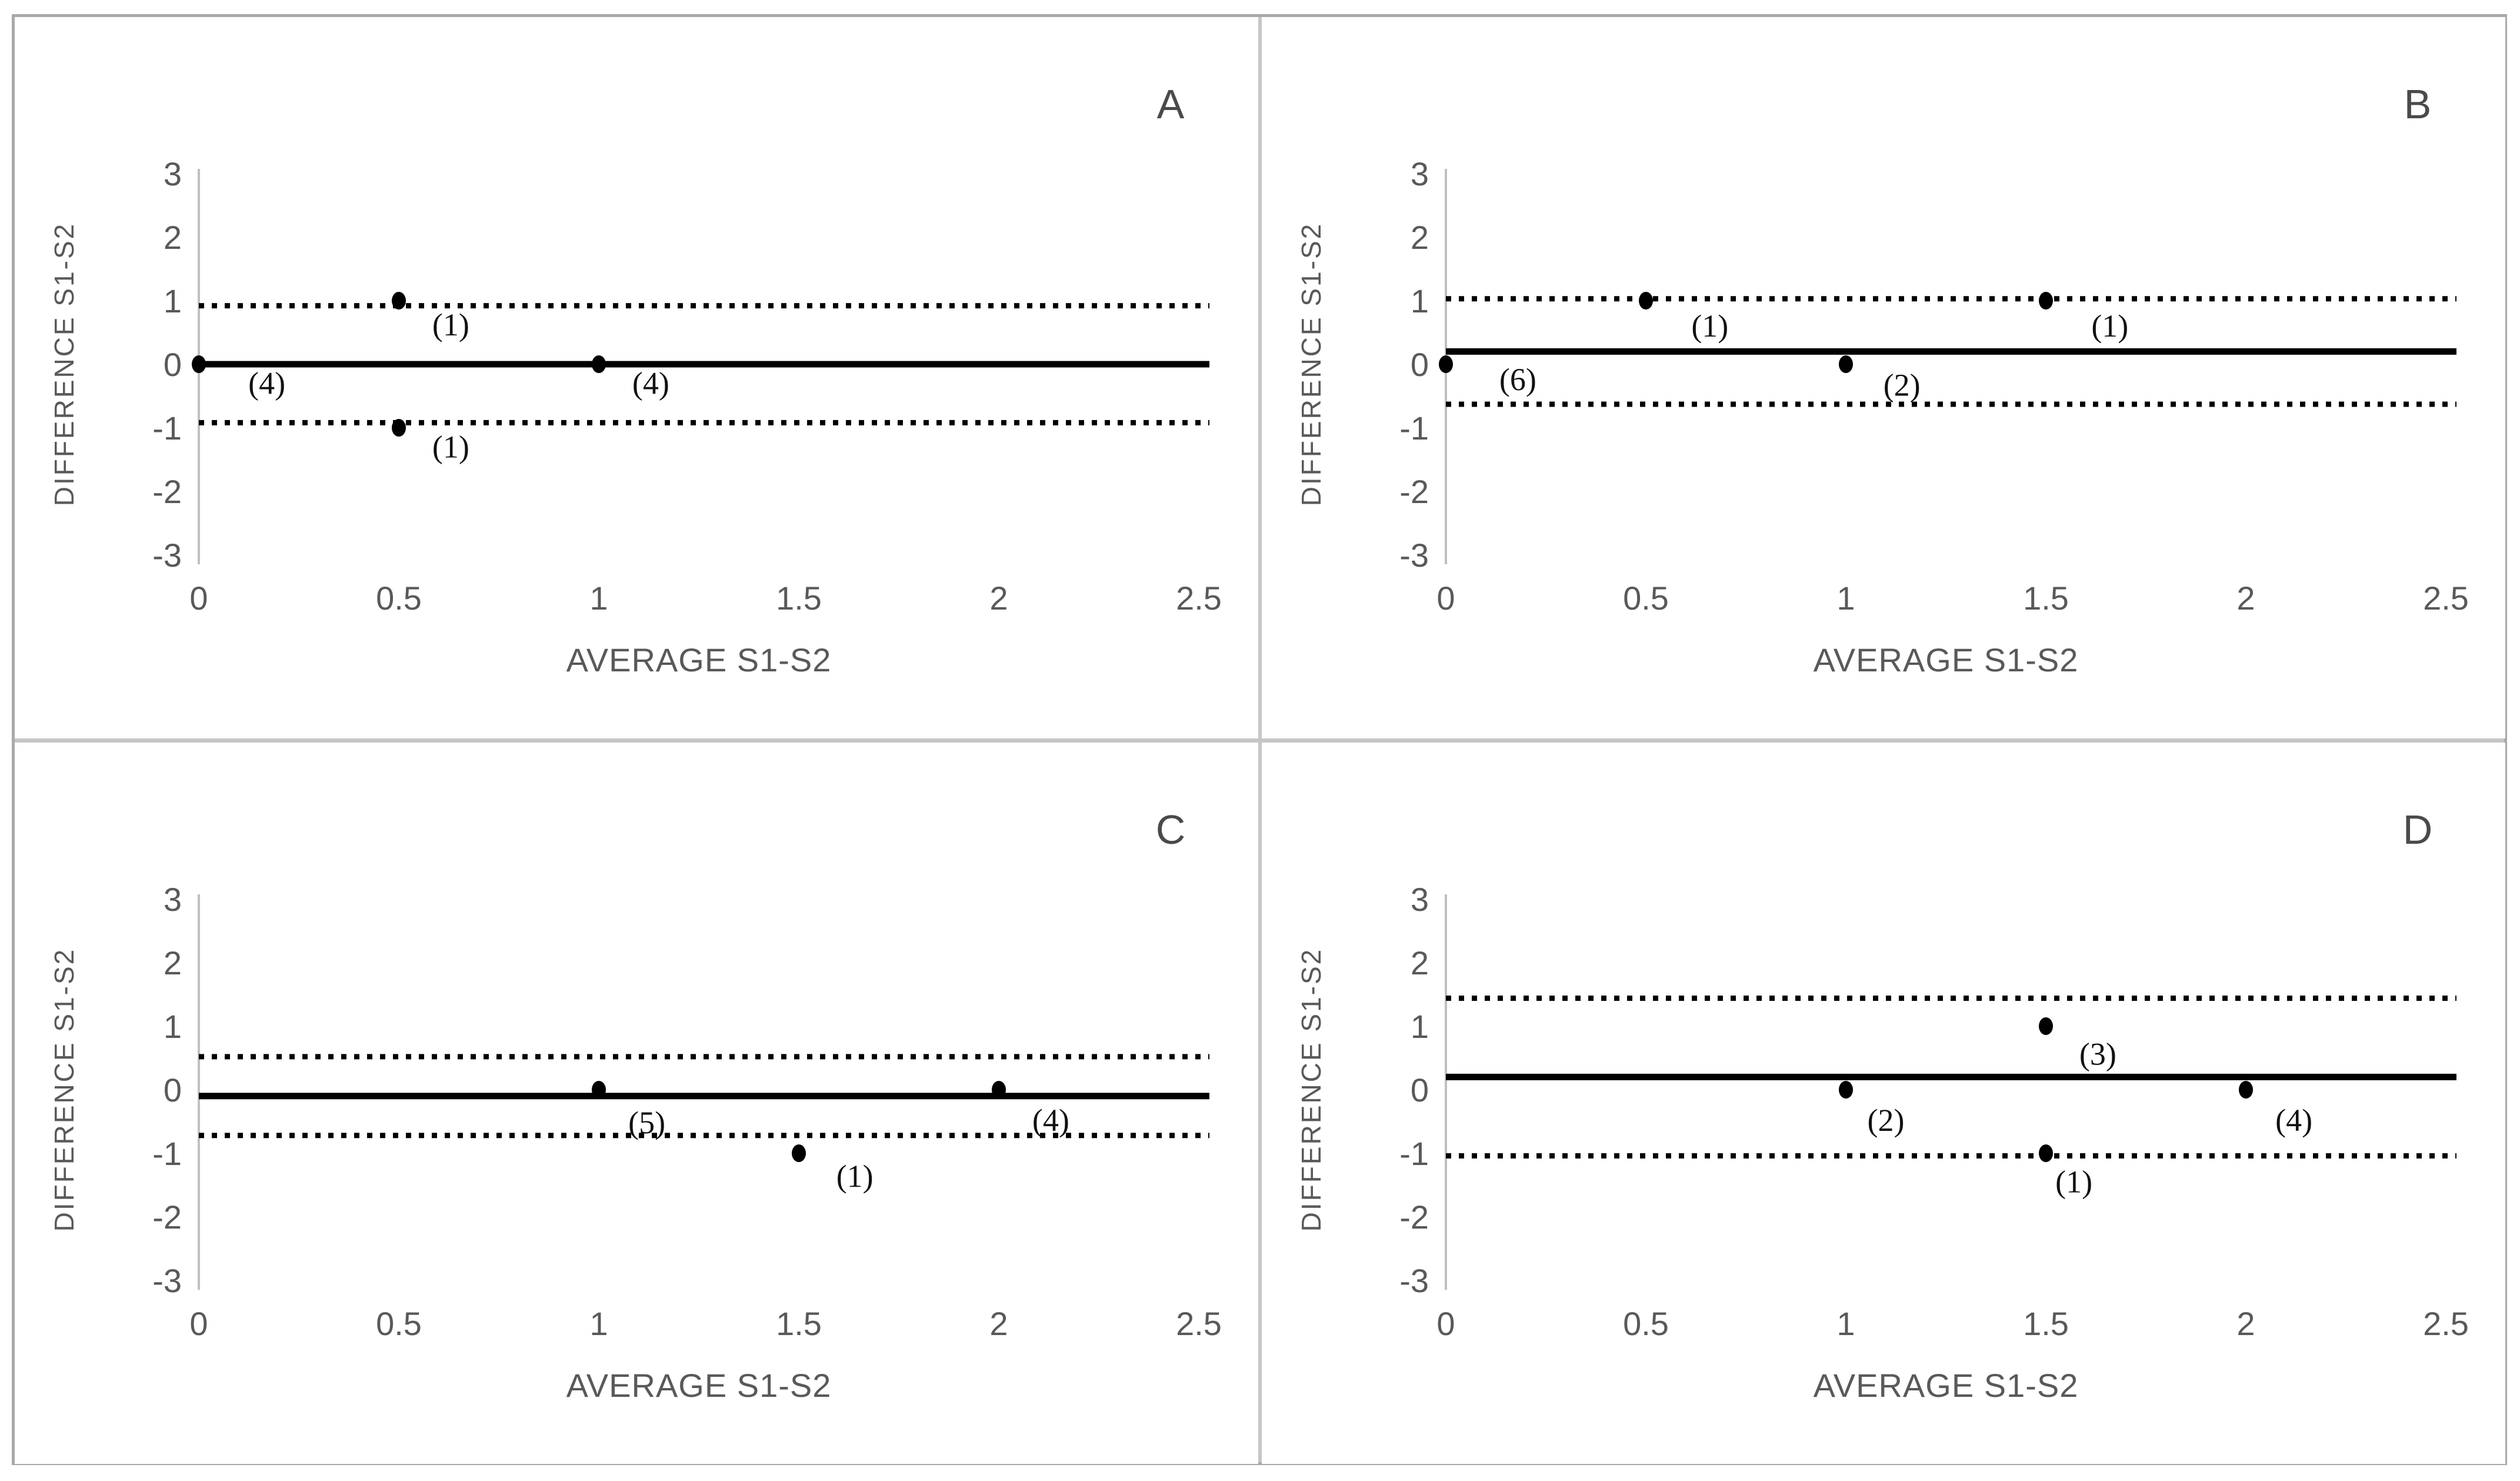 The width and height of the screenshot is (2520, 1481). I want to click on panel-letter: B, so click(2418, 104).